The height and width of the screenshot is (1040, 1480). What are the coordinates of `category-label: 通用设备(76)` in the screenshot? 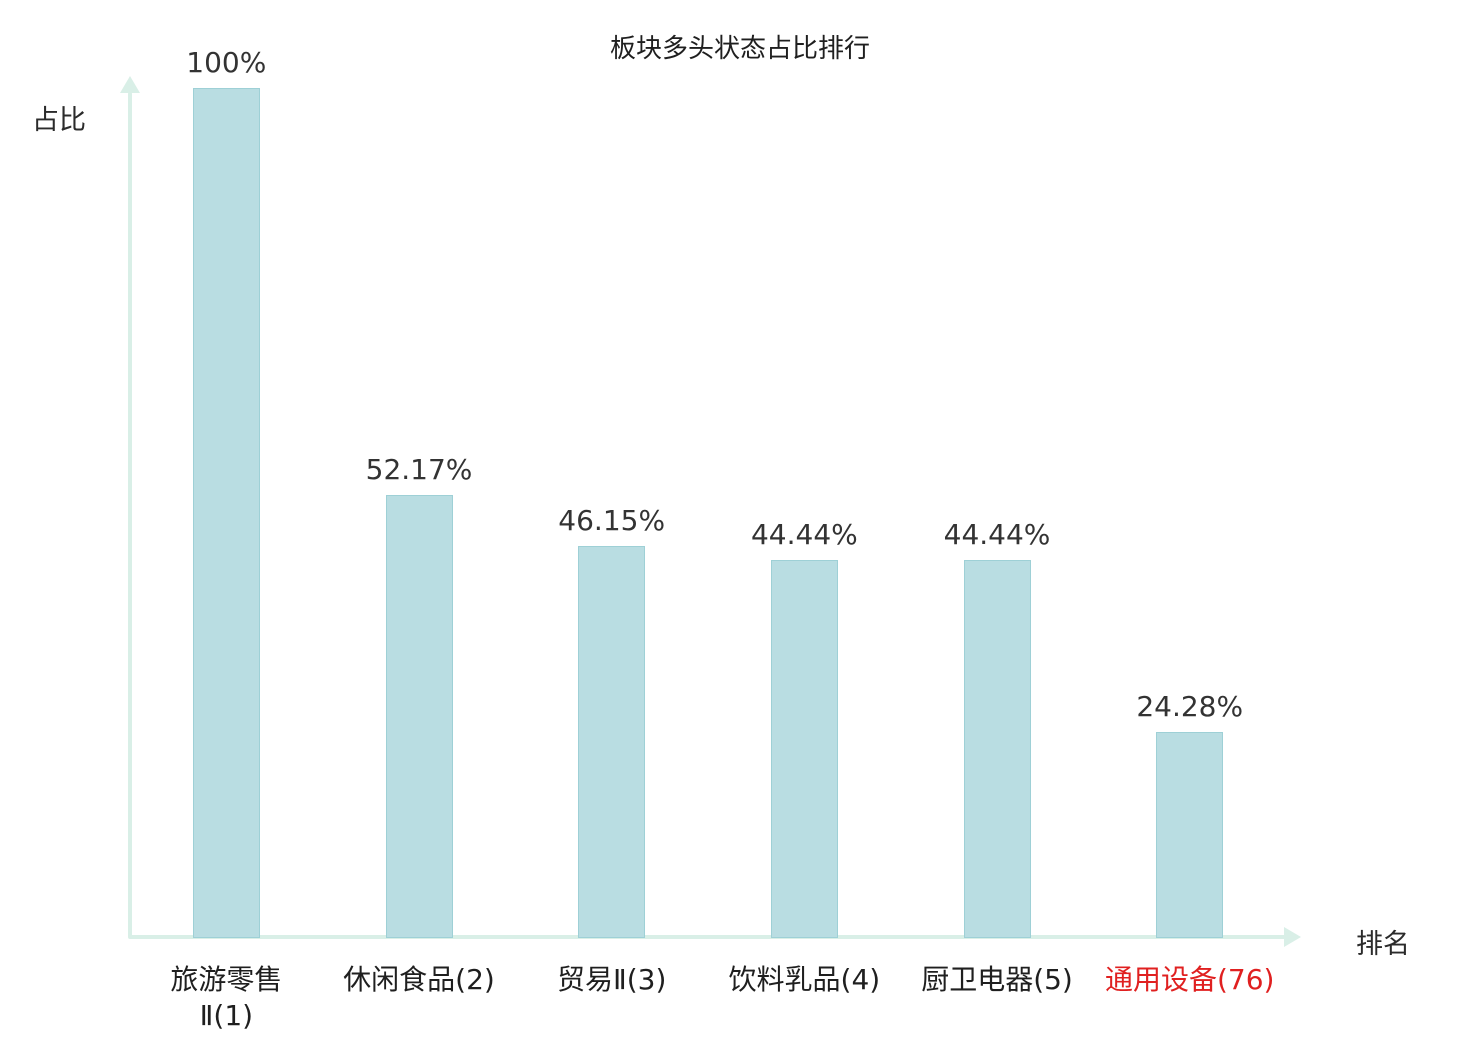 It's located at (1189, 979).